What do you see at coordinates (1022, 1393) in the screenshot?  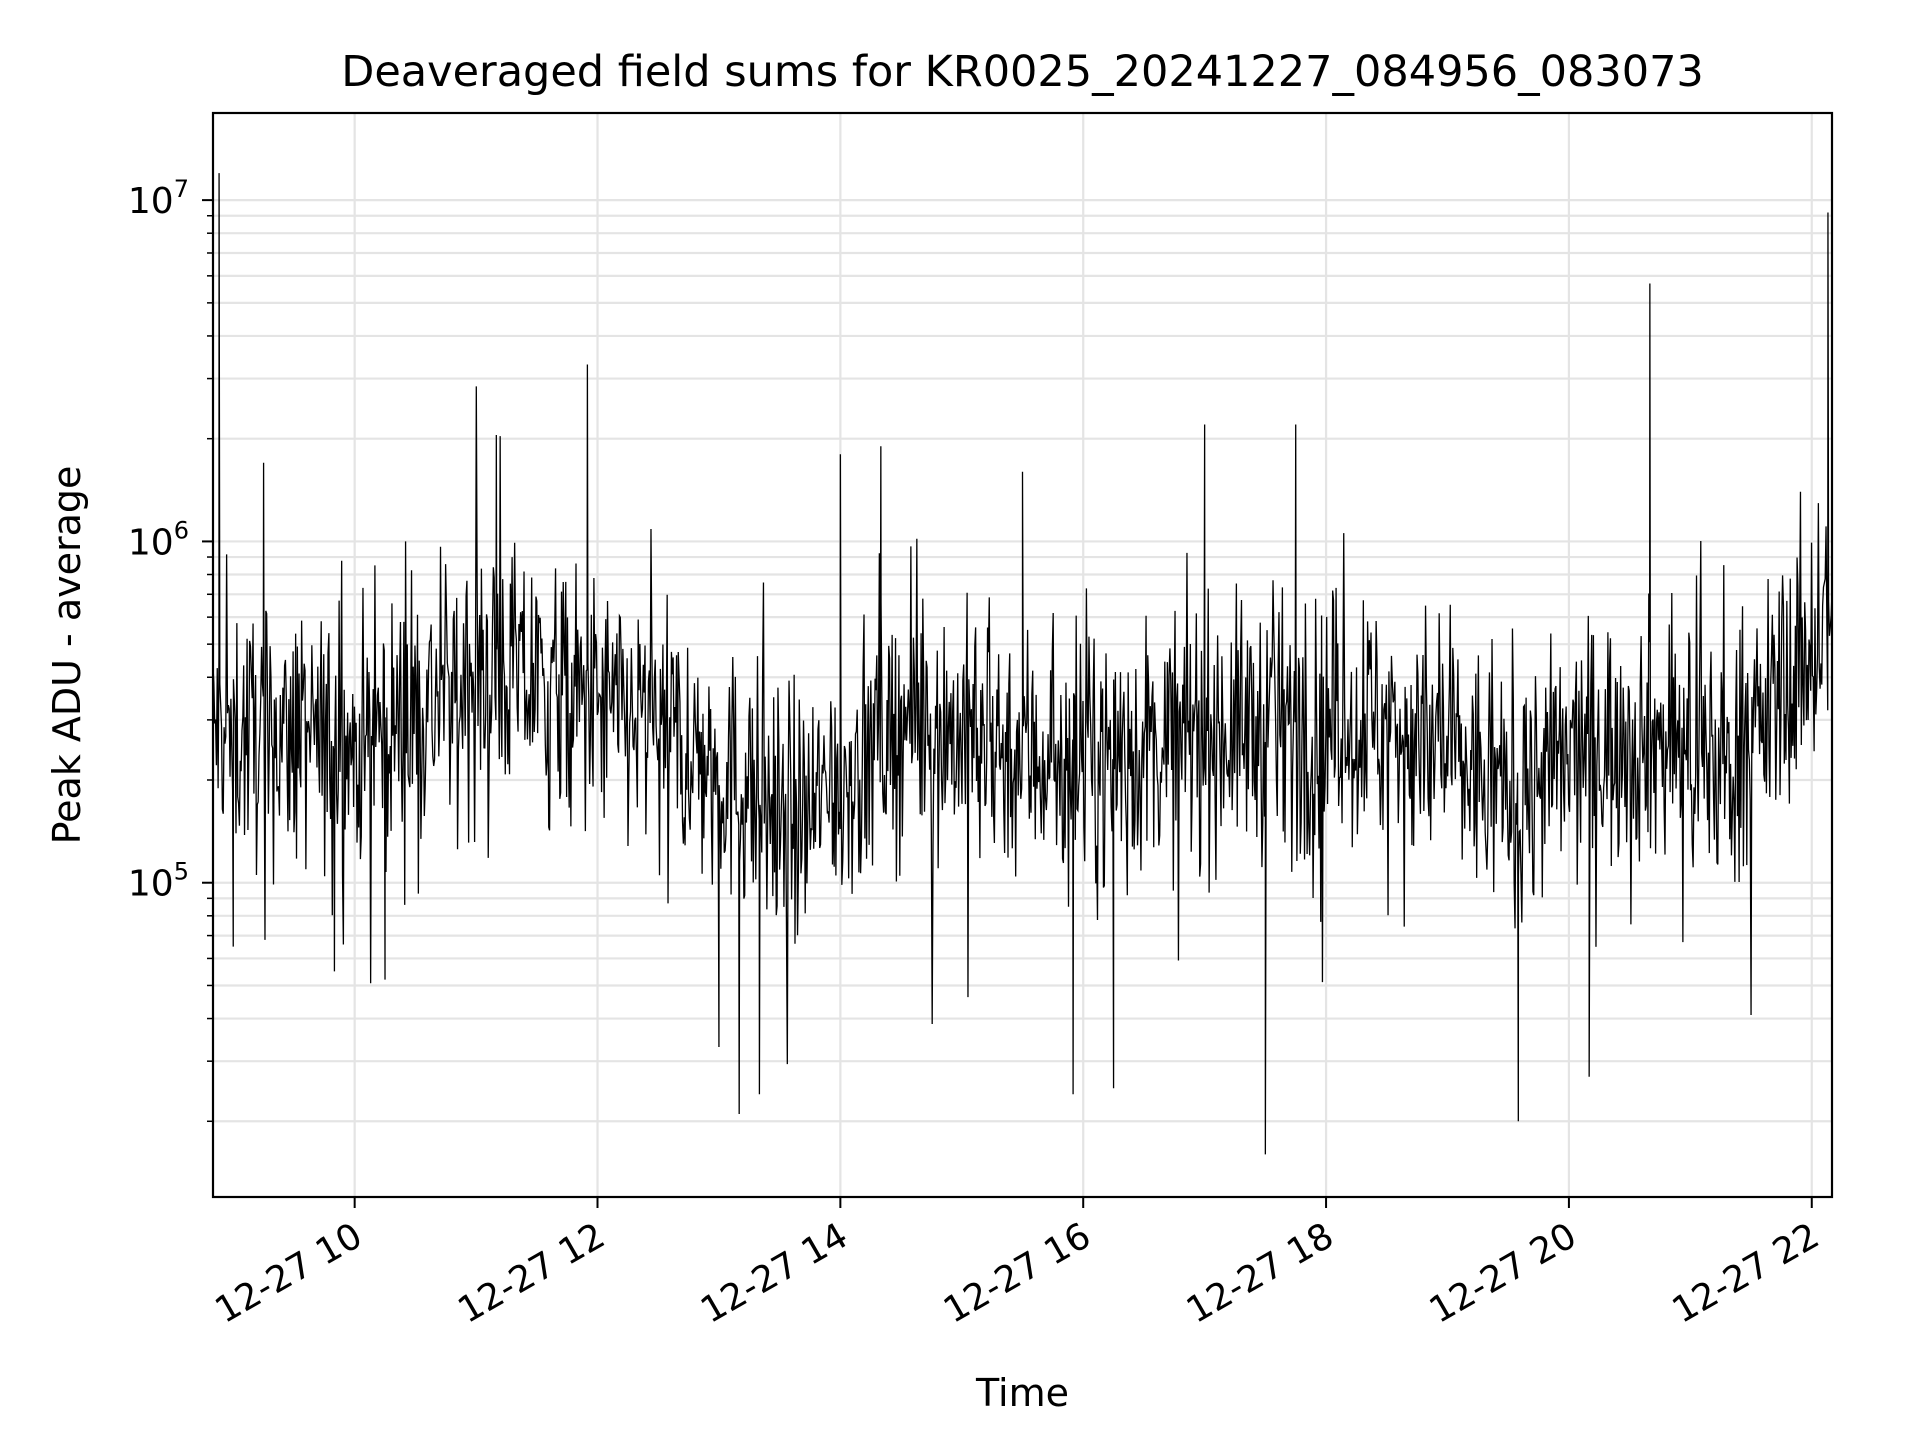 I see `x-axis-label: Time` at bounding box center [1022, 1393].